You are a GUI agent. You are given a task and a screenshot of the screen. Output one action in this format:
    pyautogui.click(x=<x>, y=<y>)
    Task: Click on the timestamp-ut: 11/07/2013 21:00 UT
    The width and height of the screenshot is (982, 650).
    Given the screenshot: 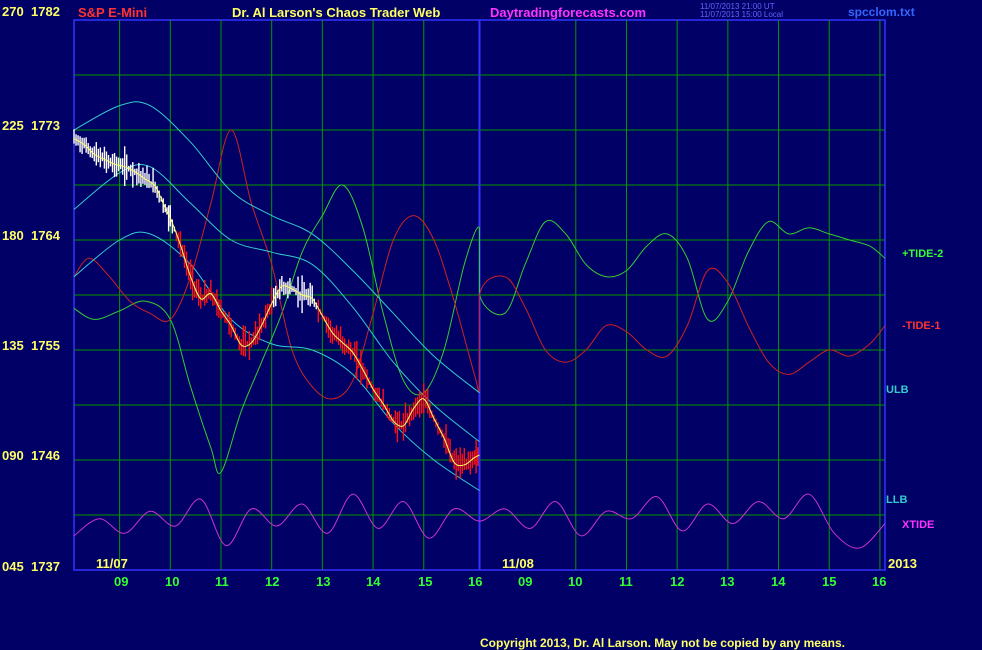 What is the action you would take?
    pyautogui.click(x=737, y=6)
    